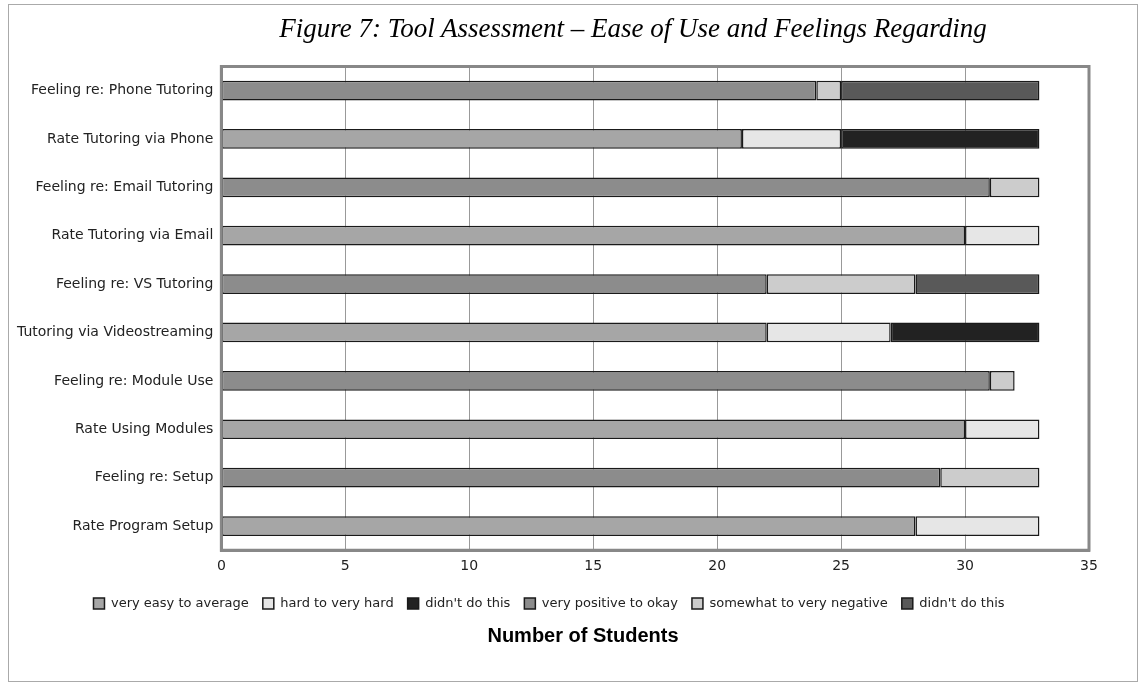 This screenshot has height=696, width=1148. I want to click on x-tick-label: 5, so click(345, 565).